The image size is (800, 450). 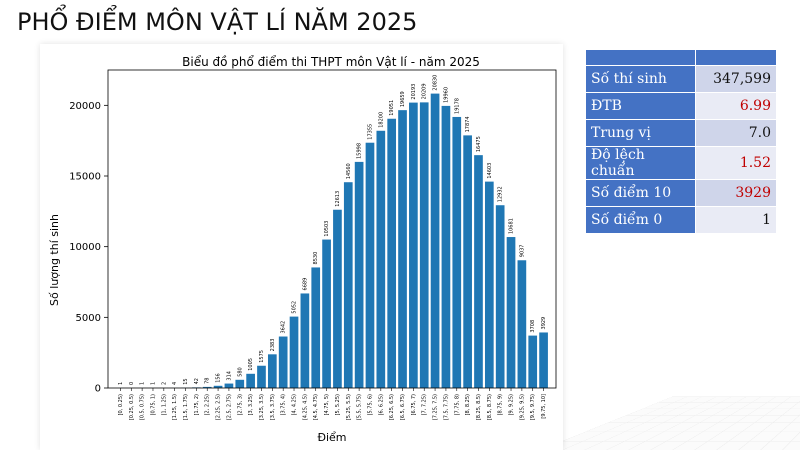 What do you see at coordinates (512, 226) in the screenshot?
I see `bar-value-label: 10681` at bounding box center [512, 226].